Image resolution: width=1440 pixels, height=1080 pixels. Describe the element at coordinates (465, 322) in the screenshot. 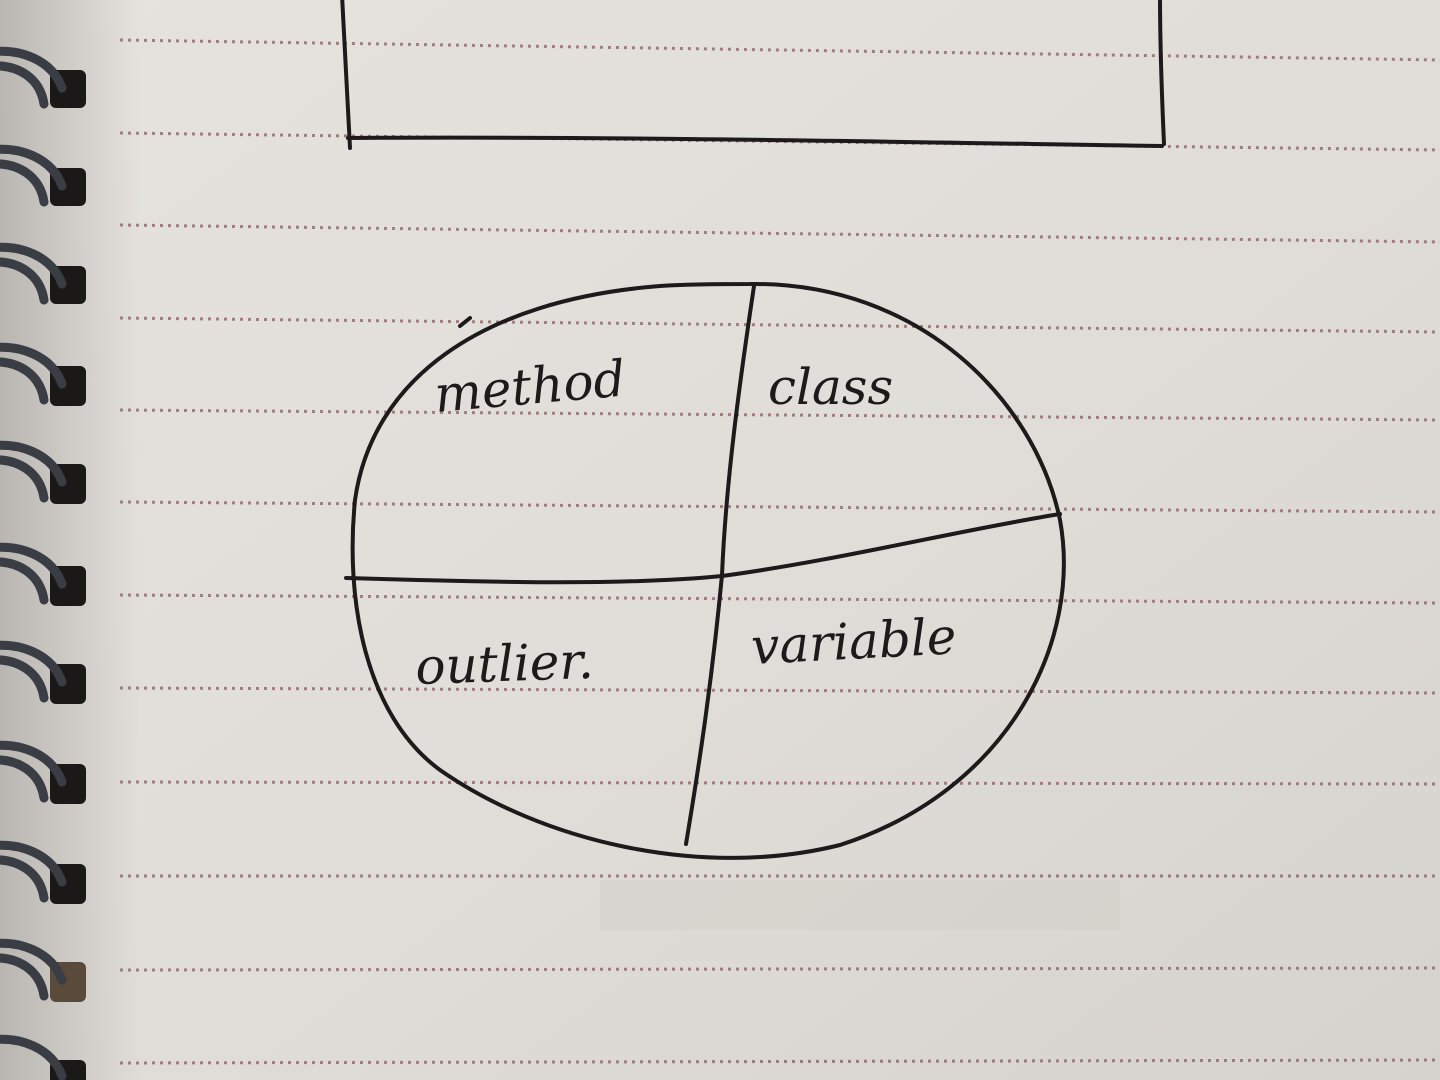

I see `ellipse-start-tick` at that location.